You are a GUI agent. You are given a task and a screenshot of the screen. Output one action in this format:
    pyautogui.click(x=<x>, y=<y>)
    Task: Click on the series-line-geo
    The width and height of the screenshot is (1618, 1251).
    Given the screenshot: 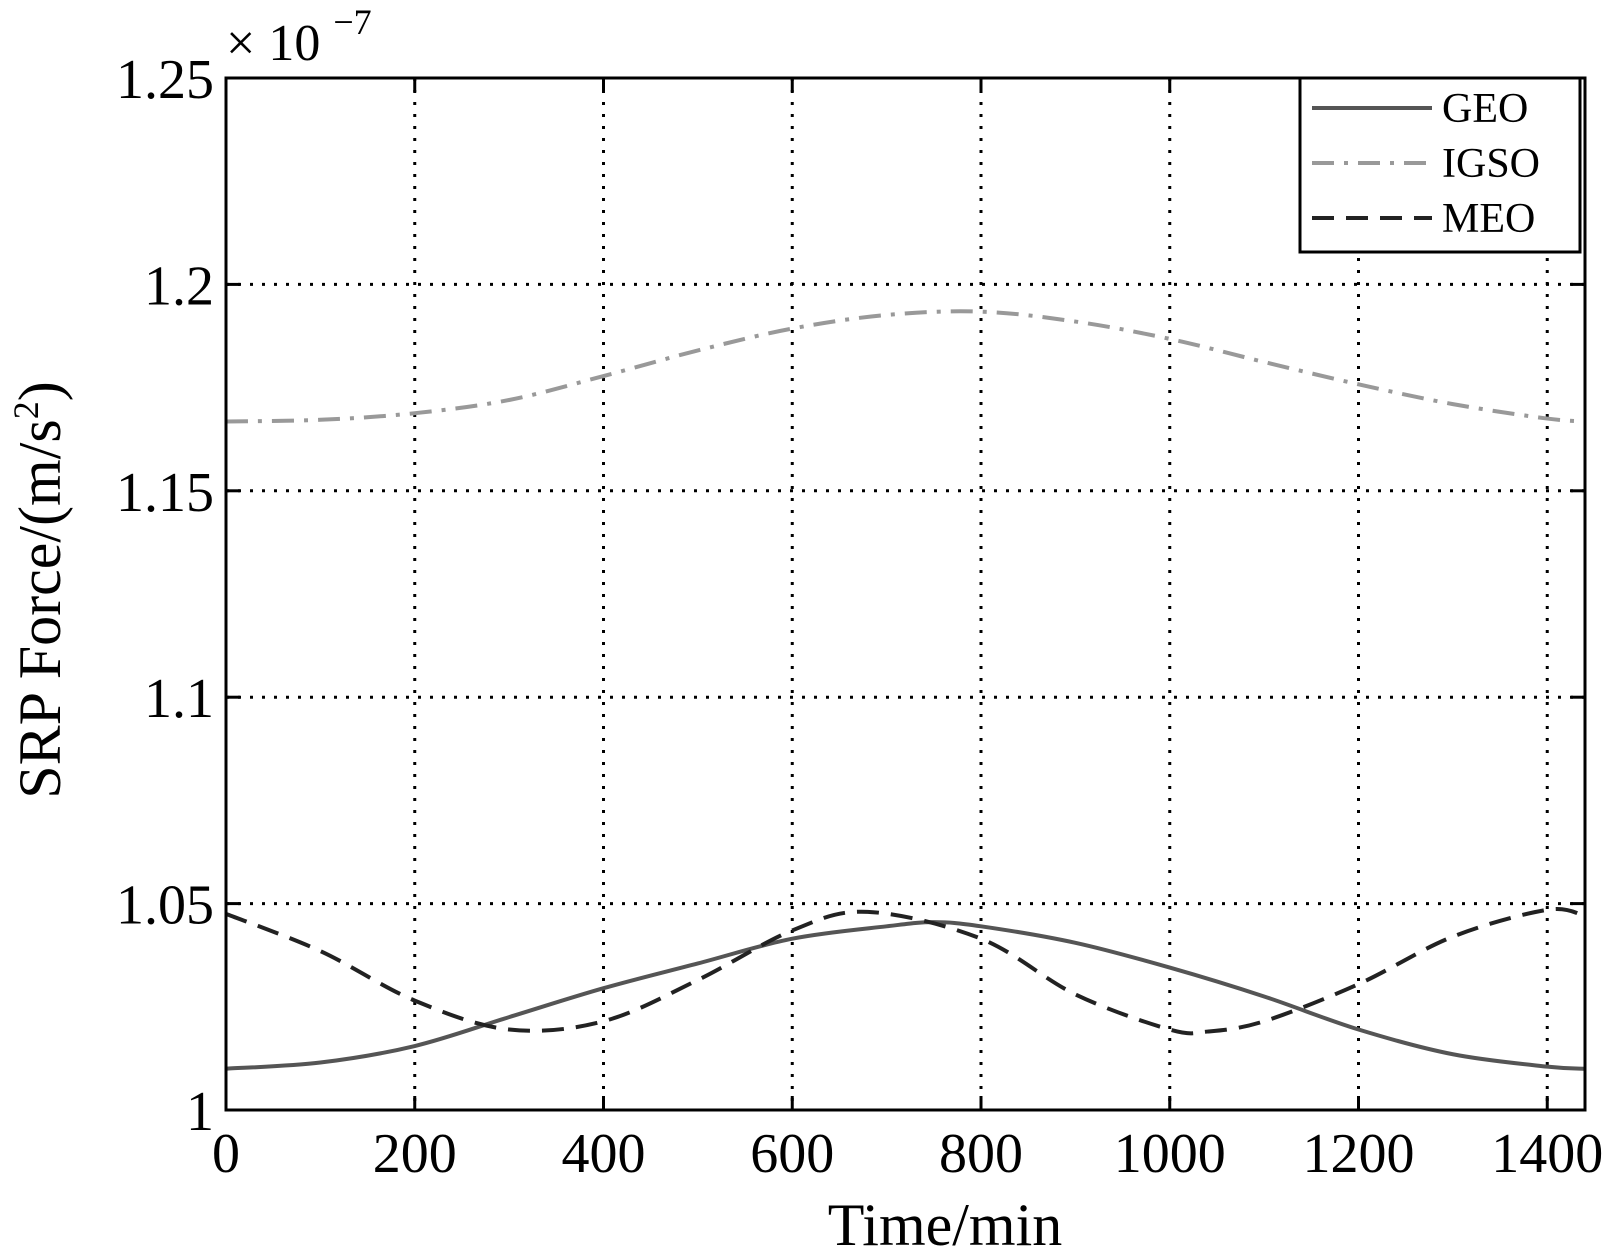 What is the action you would take?
    pyautogui.click(x=905, y=995)
    